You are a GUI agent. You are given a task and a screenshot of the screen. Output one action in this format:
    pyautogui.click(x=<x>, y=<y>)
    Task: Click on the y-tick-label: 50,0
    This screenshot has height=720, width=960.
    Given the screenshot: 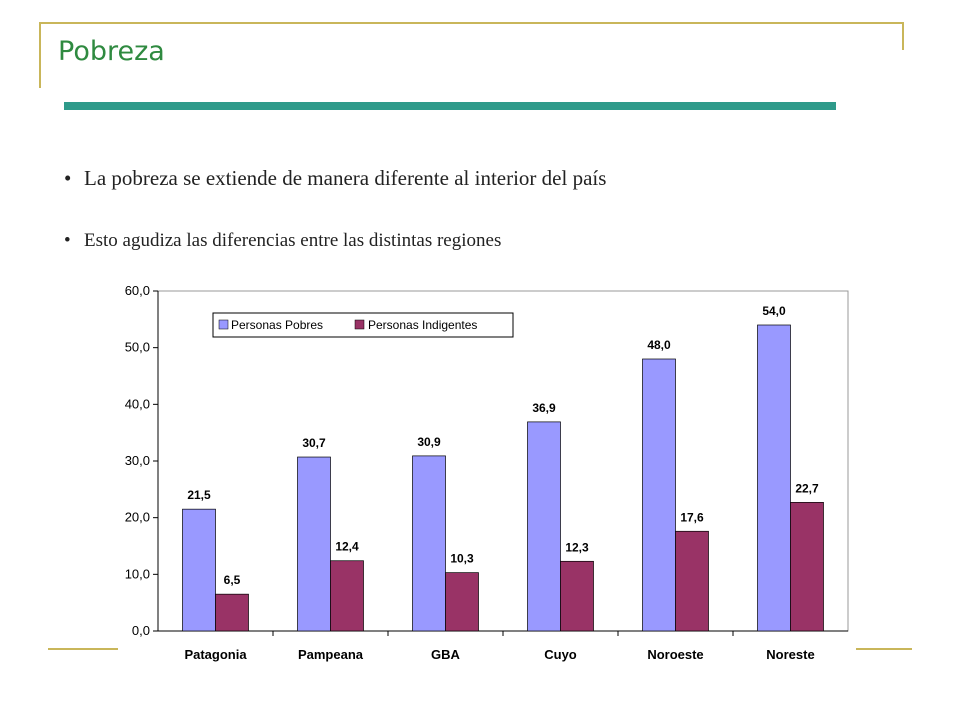 What is the action you would take?
    pyautogui.click(x=137, y=347)
    